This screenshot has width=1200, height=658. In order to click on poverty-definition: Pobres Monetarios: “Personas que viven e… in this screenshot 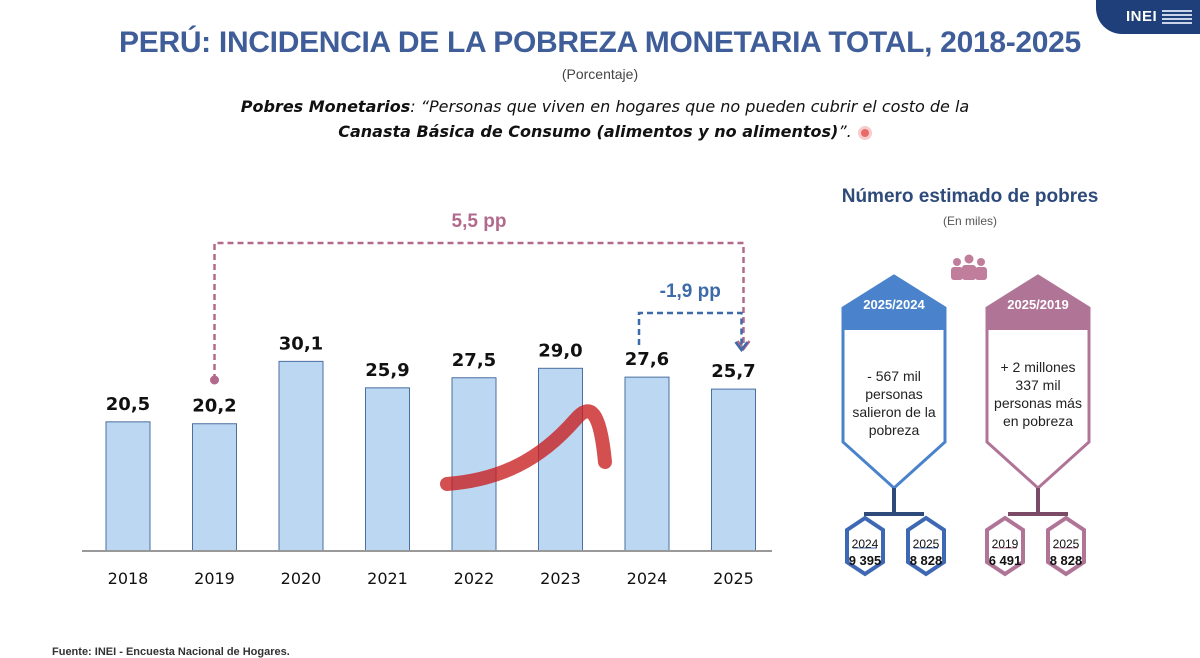, I will do `click(605, 119)`.